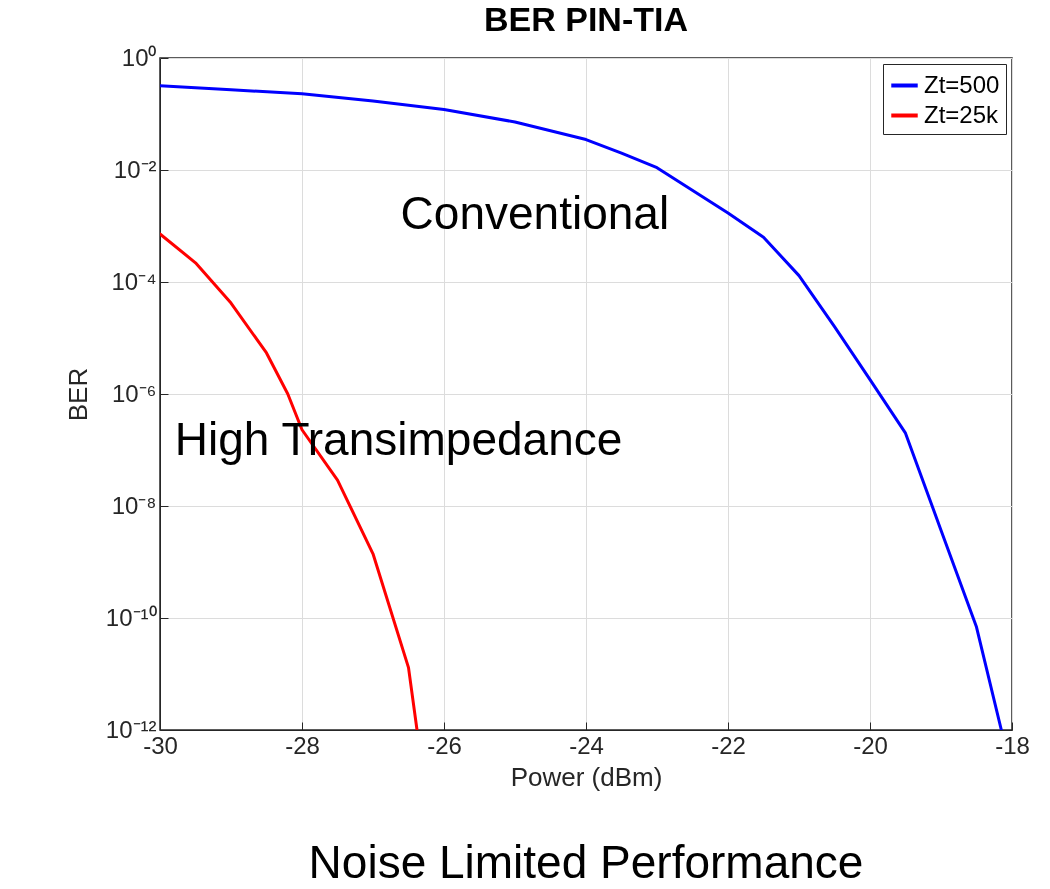  I want to click on x-tick-label: -26, so click(444, 745).